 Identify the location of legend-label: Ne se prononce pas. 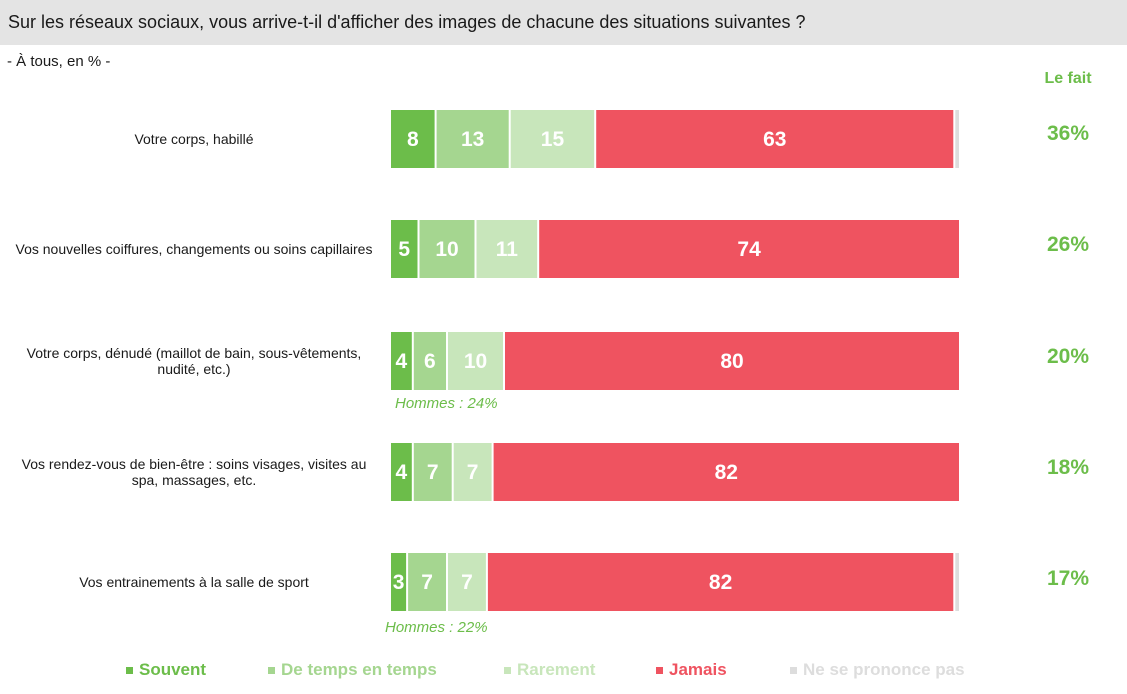
(884, 669).